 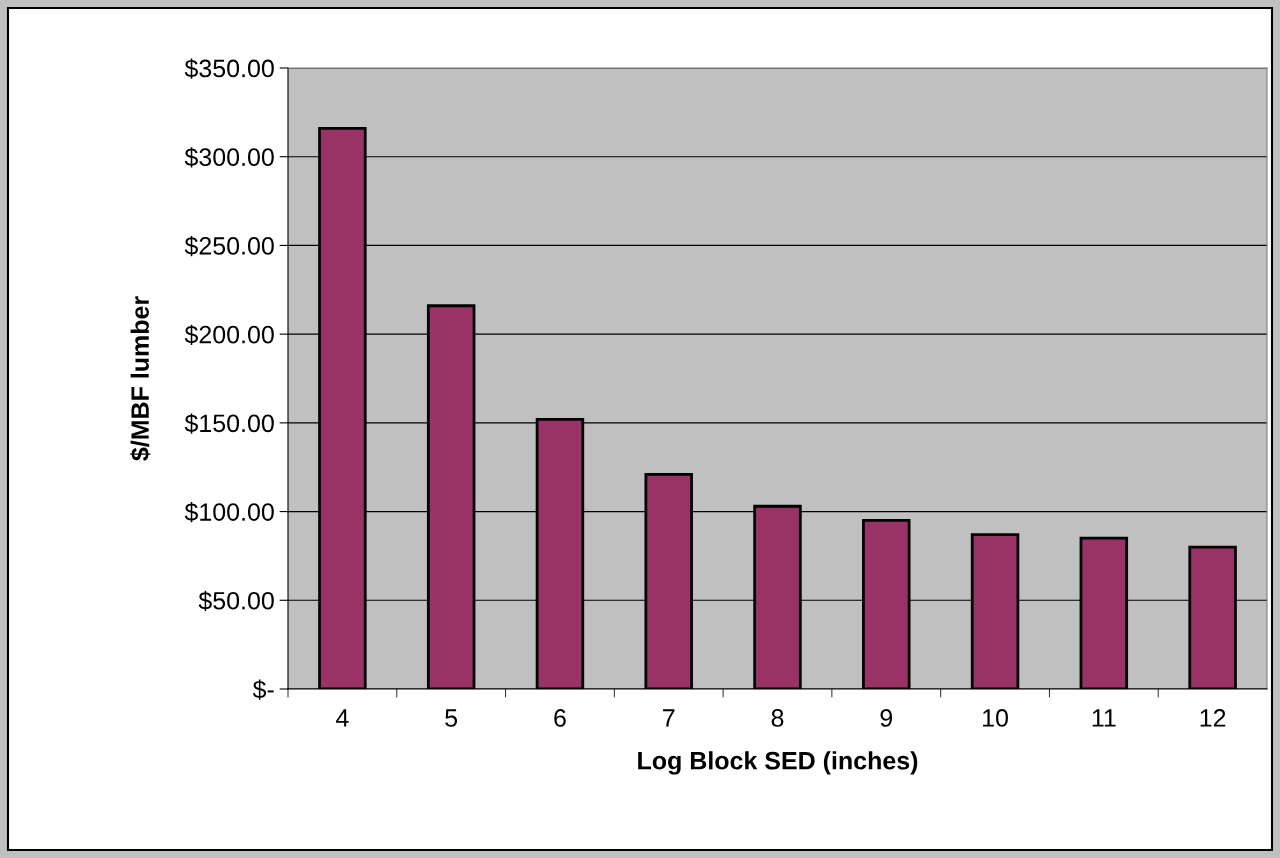 What do you see at coordinates (236, 601) in the screenshot?
I see `y-tick-label: $50.00` at bounding box center [236, 601].